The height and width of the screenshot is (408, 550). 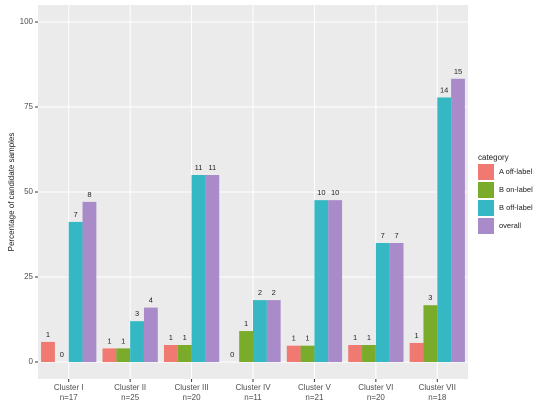 I want to click on sample-size: n=17, so click(x=69, y=397).